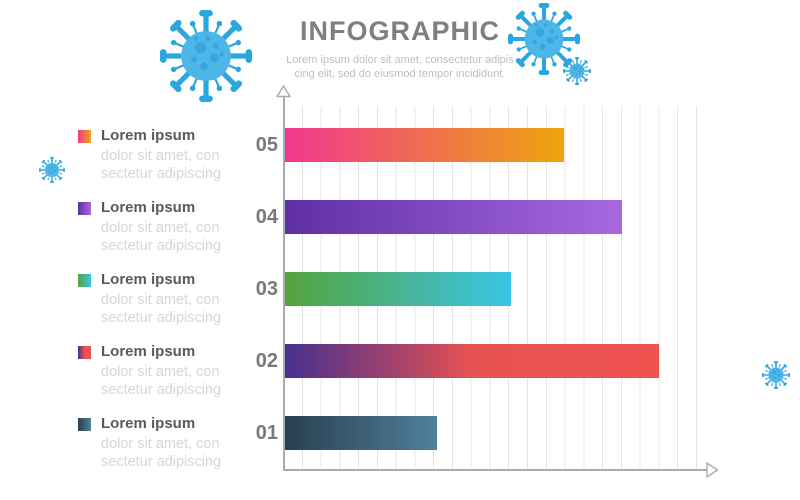 This screenshot has width=800, height=500. Describe the element at coordinates (266, 361) in the screenshot. I see `bar-label: 02` at that location.